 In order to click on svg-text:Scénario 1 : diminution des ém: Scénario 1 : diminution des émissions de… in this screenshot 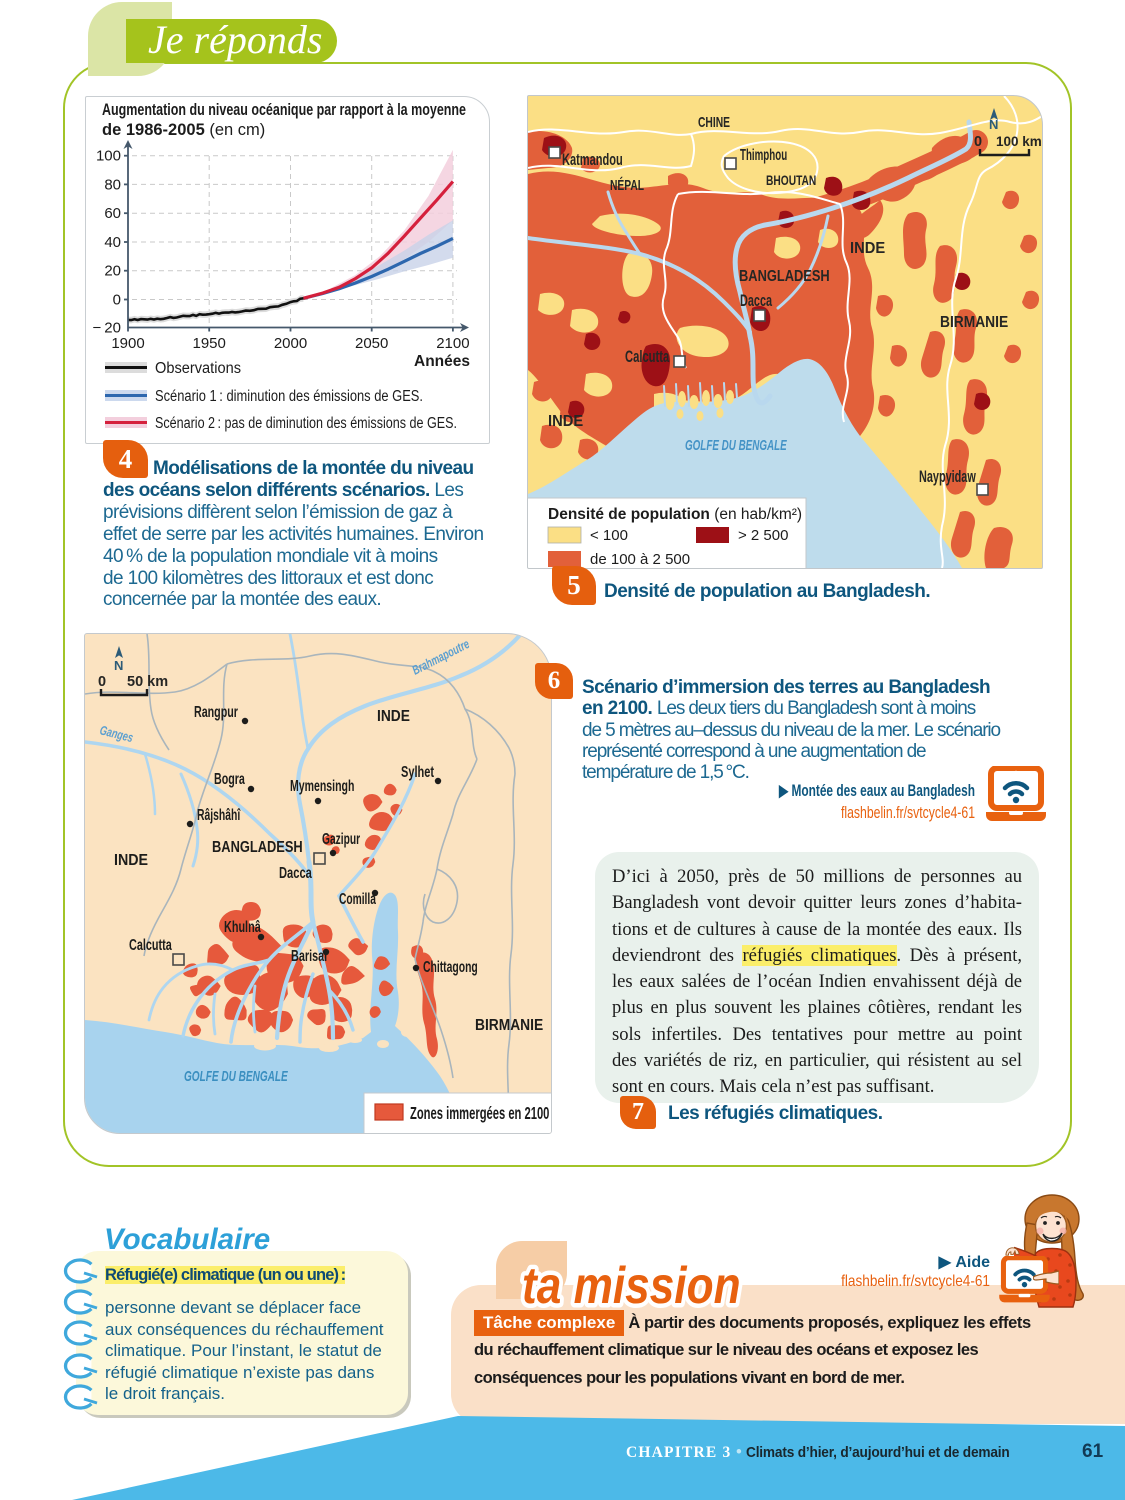, I will do `click(289, 396)`.